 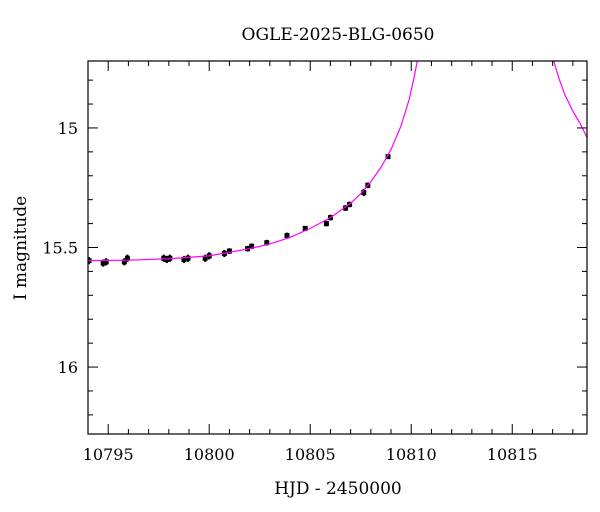 I want to click on x-tick-label: 10795, so click(x=108, y=454).